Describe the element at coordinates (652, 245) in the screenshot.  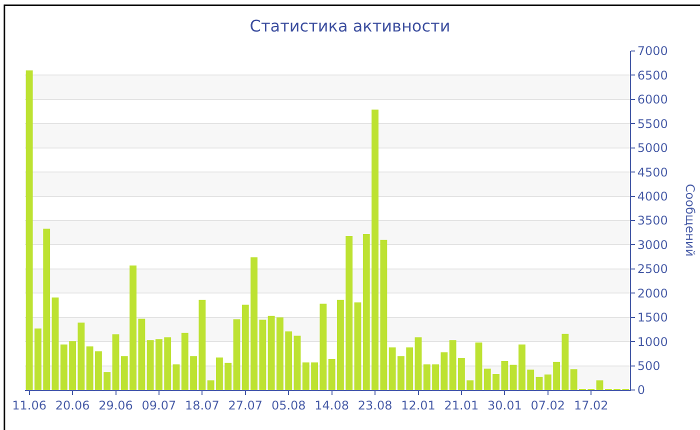
I see `y-tick-label: 3000` at that location.